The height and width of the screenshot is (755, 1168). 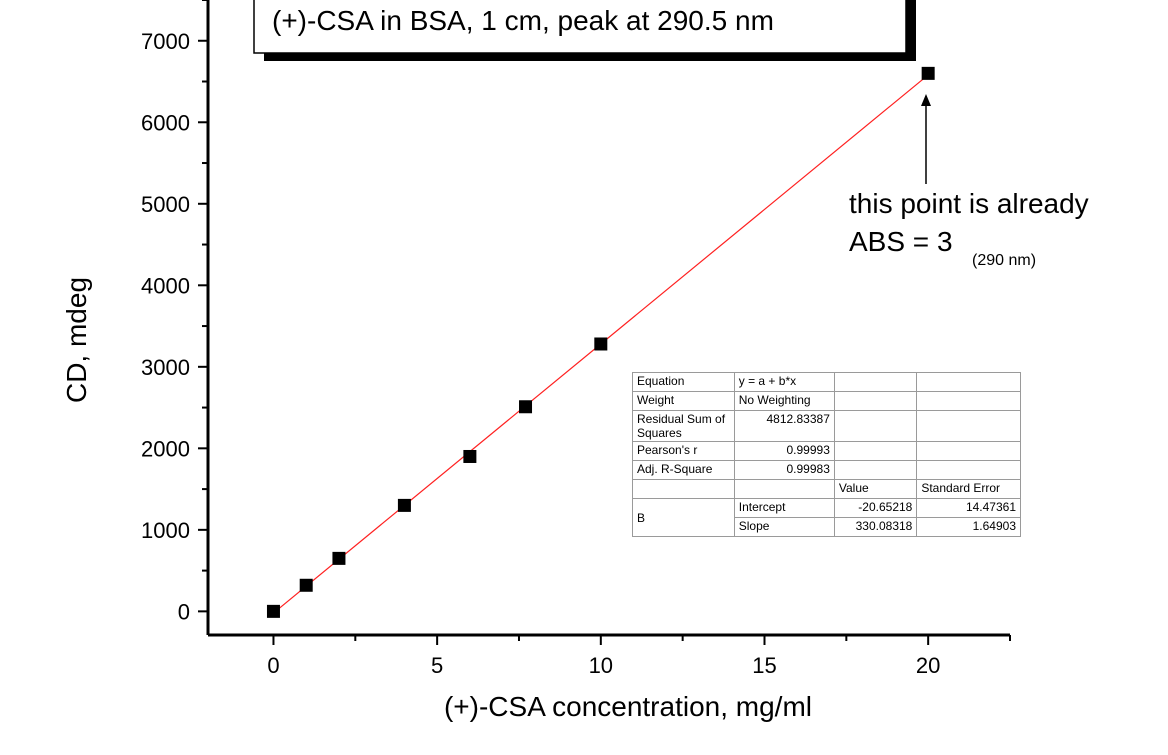 I want to click on y-tick-label: 2000, so click(x=165, y=448).